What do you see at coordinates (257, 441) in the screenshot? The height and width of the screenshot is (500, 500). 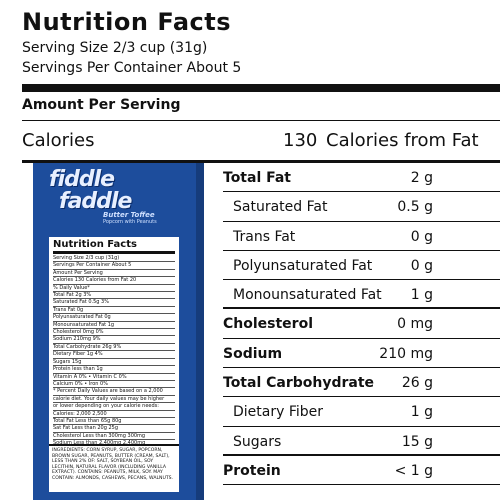 I see `nutrient-name: Sugars` at bounding box center [257, 441].